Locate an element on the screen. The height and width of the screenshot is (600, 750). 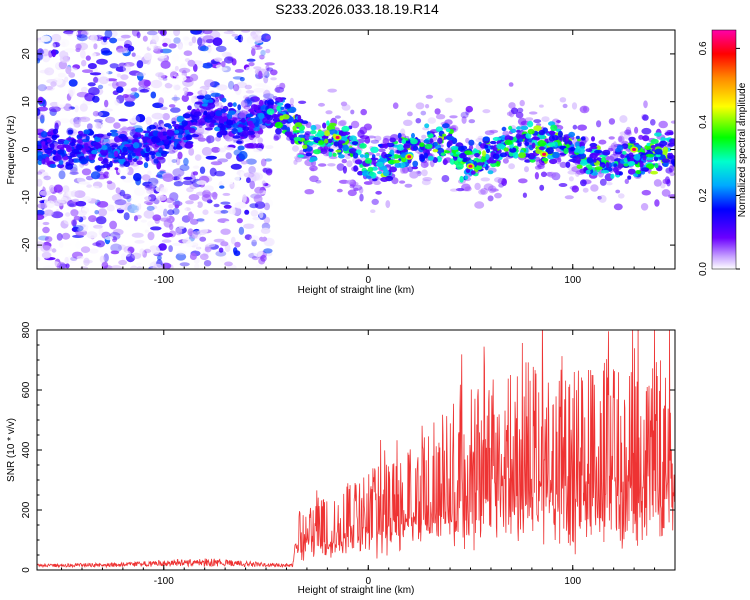
colorbar-tick-label: 0.2 is located at coordinates (703, 195).